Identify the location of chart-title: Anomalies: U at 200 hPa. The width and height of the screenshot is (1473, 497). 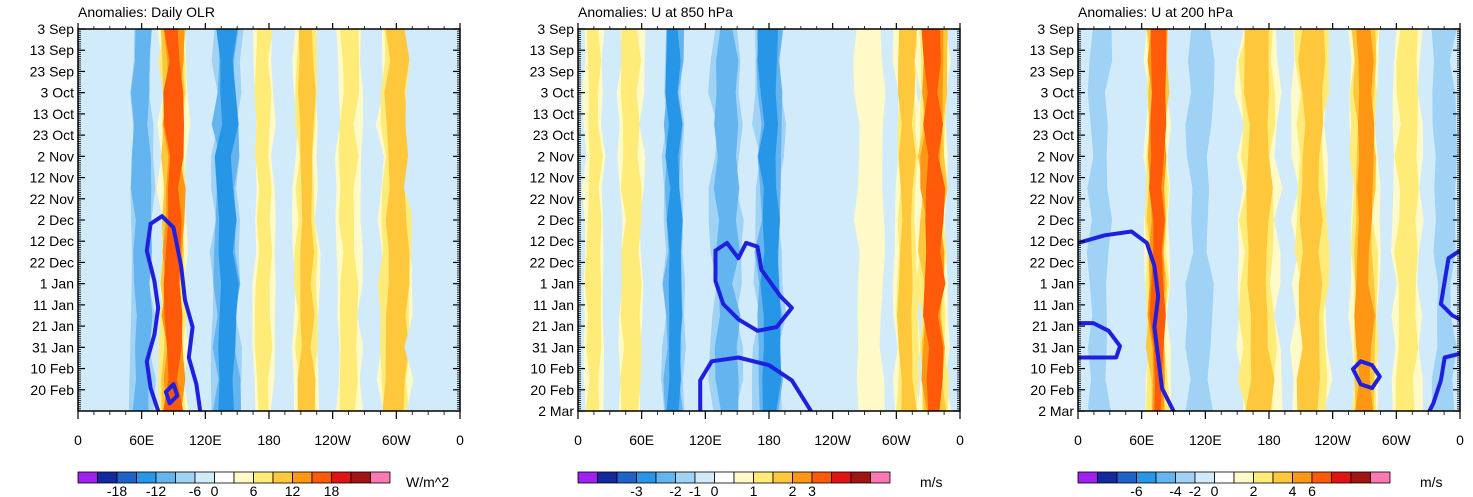
(1155, 12).